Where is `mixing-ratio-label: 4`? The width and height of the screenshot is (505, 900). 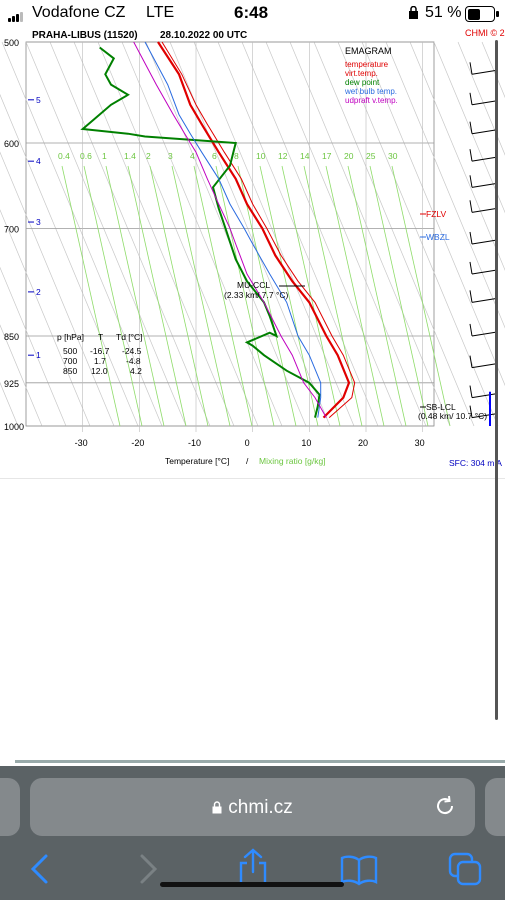 mixing-ratio-label: 4 is located at coordinates (192, 156).